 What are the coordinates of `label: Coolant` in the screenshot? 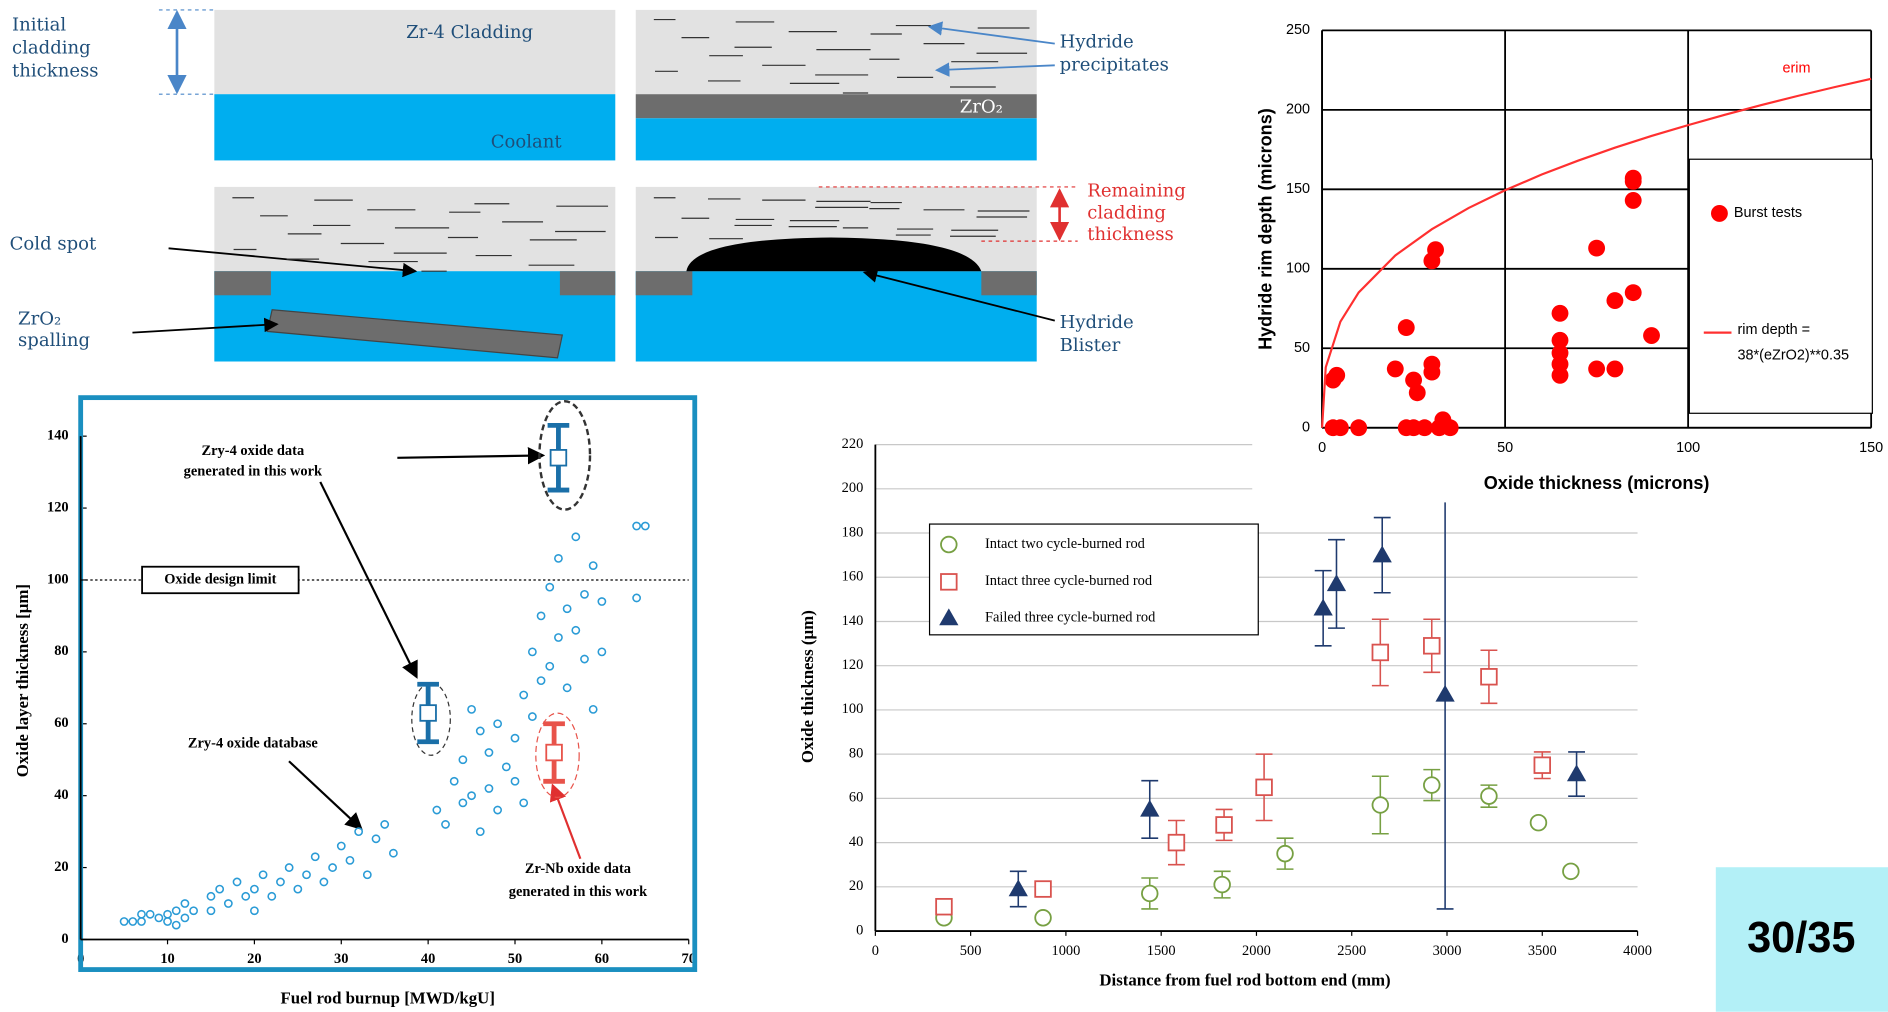 It's located at (527, 141).